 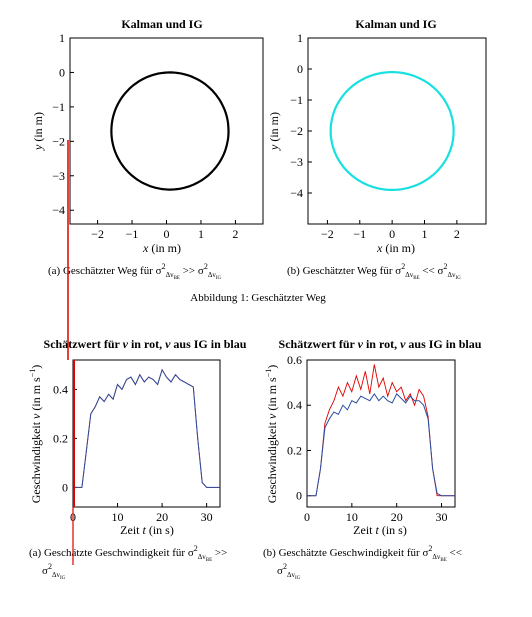 What do you see at coordinates (134, 271) in the screenshot?
I see `figure1-panel-a-caption: (a) Geschätzter Weg für σ2ΔvBE >> σ2ΔvIG` at bounding box center [134, 271].